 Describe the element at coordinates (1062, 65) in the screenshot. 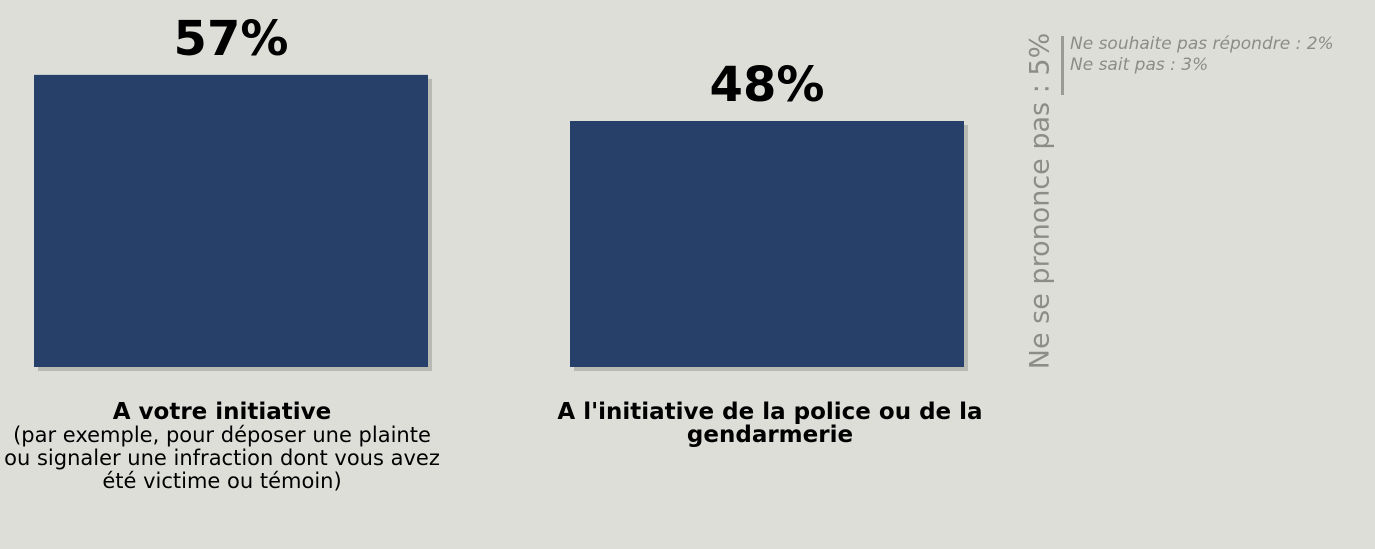

I see `no-answer-divider` at that location.